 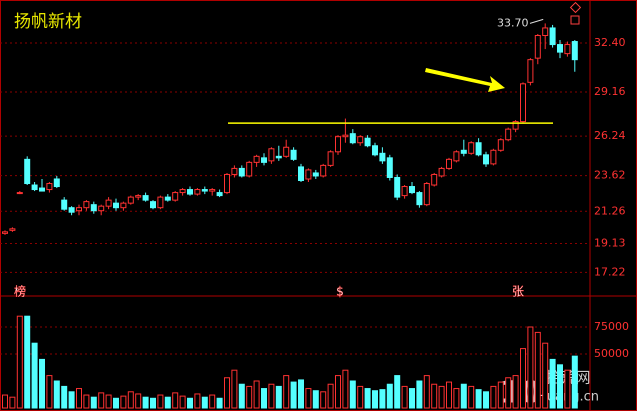 What do you see at coordinates (610, 175) in the screenshot?
I see `y-tick-label: 23.62` at bounding box center [610, 175].